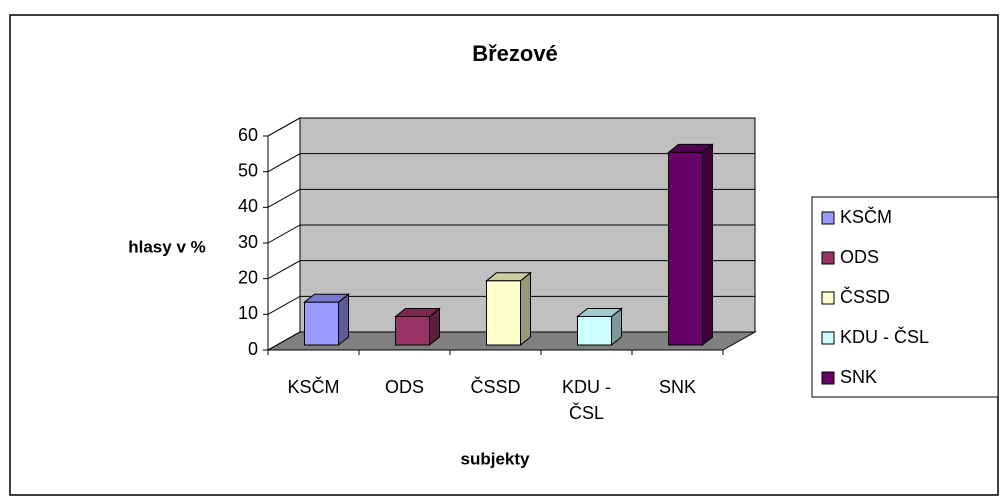 This screenshot has width=1005, height=498. What do you see at coordinates (865, 296) in the screenshot?
I see `legend-label: ČSSD` at bounding box center [865, 296].